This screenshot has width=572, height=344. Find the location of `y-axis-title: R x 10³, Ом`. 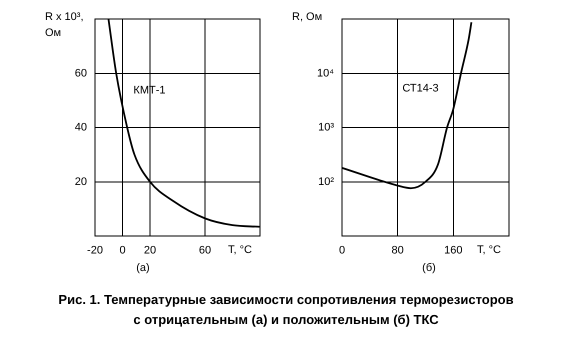

y-axis-title: R x 10³, Ом is located at coordinates (64, 25).